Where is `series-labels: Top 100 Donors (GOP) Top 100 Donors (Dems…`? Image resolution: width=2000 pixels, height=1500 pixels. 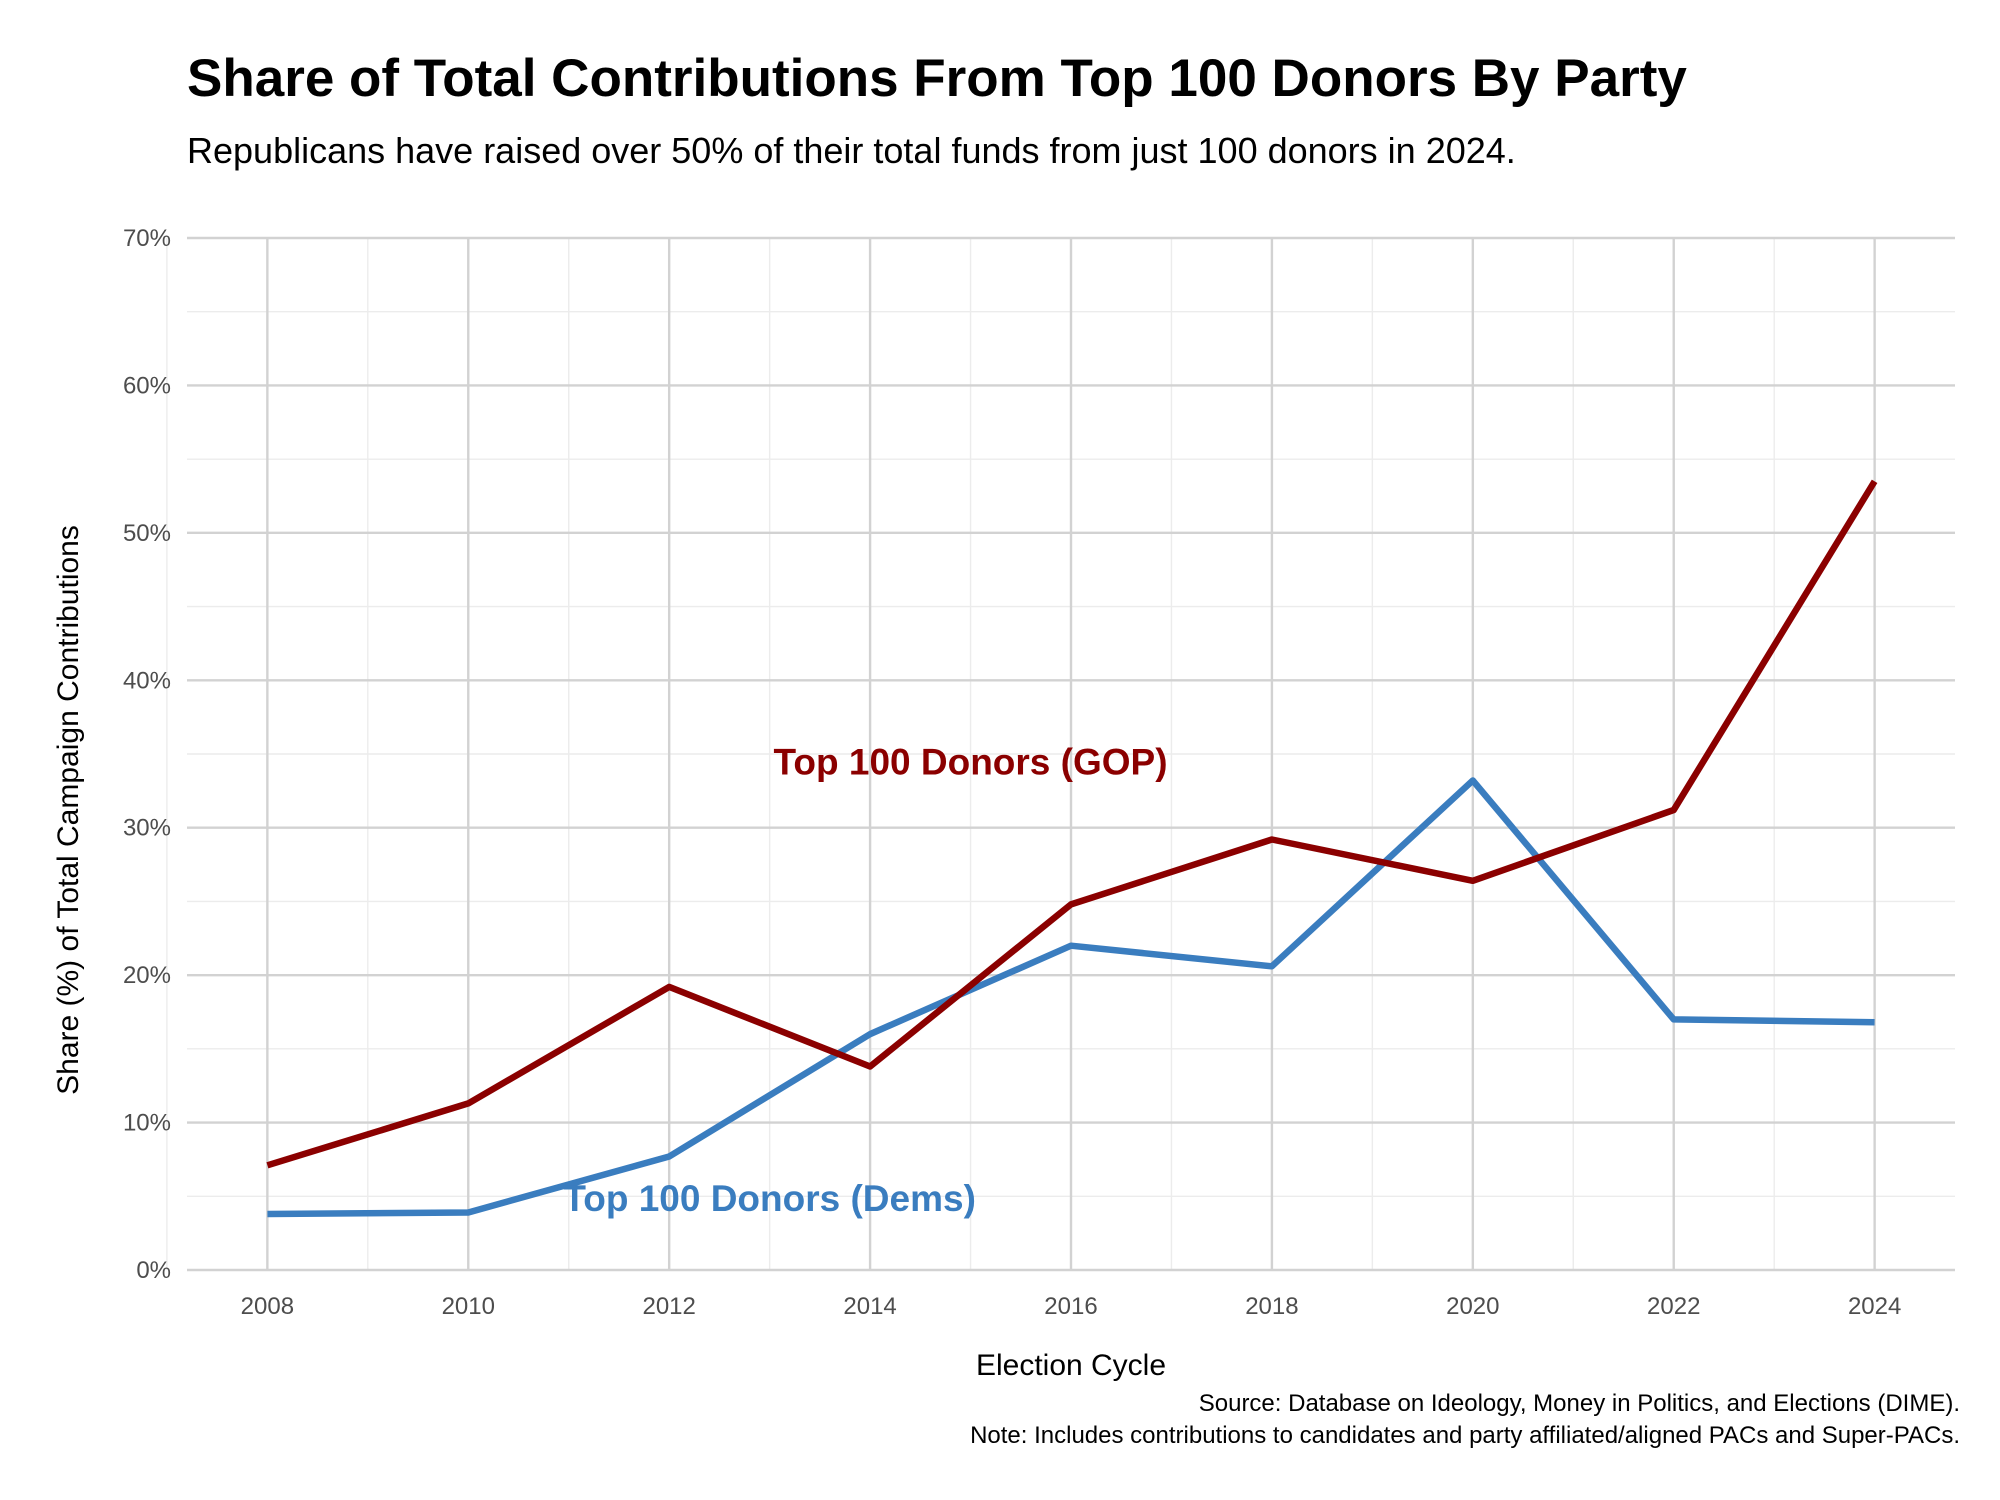
series-labels: Top 100 Donors (GOP) Top 100 Donors (Dems… is located at coordinates (865, 979).